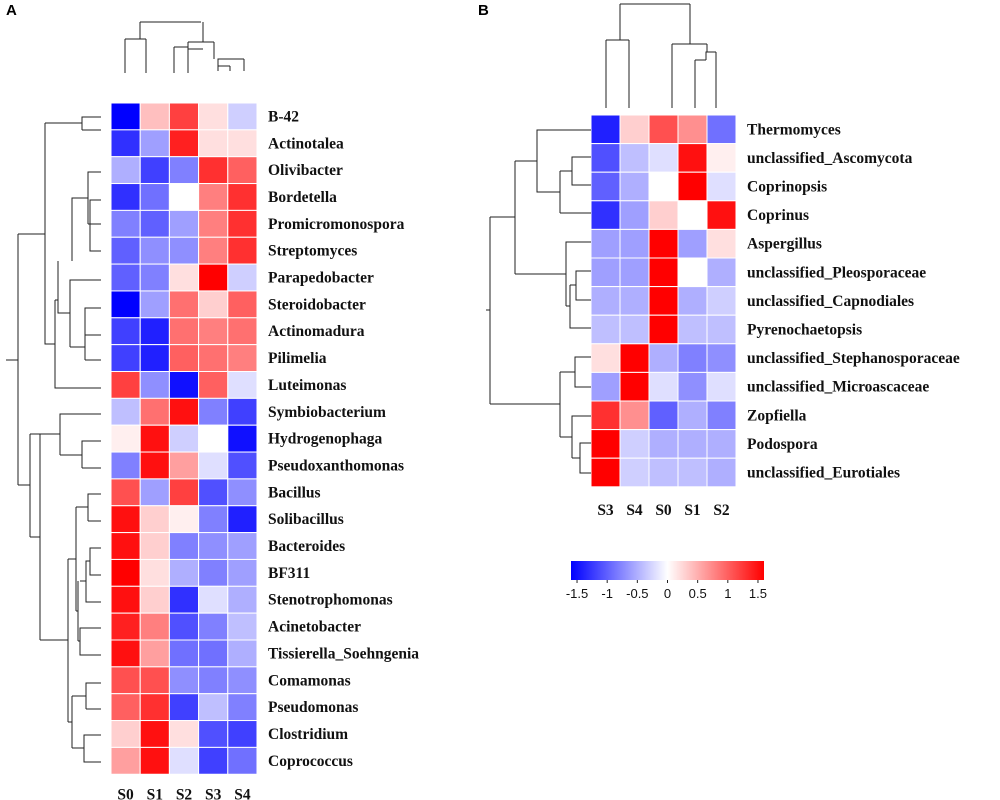 The width and height of the screenshot is (1000, 800). I want to click on heatmap-cell-bacillus-s3, so click(213, 492).